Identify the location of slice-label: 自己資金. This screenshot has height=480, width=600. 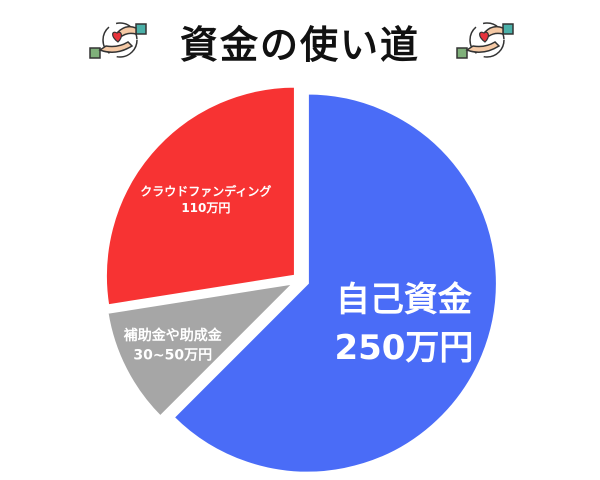
(404, 300).